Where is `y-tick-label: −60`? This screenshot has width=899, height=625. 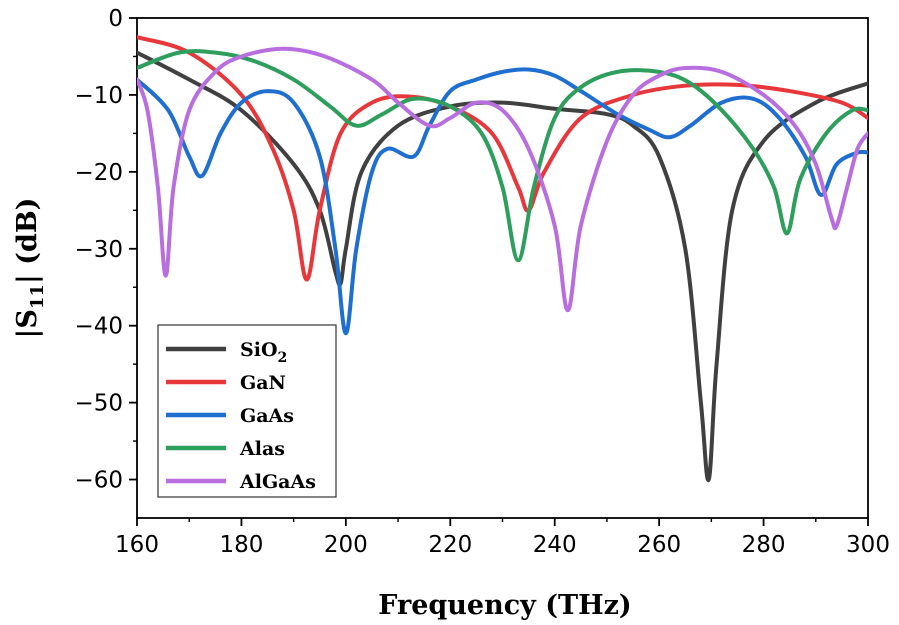
y-tick-label: −60 is located at coordinates (98, 481).